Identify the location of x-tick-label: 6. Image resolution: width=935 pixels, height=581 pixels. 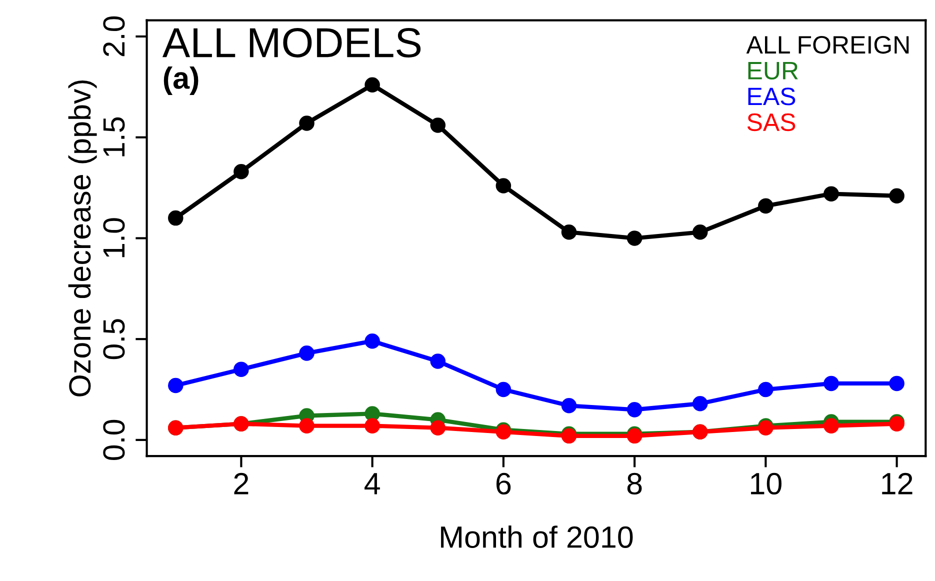
(503, 483).